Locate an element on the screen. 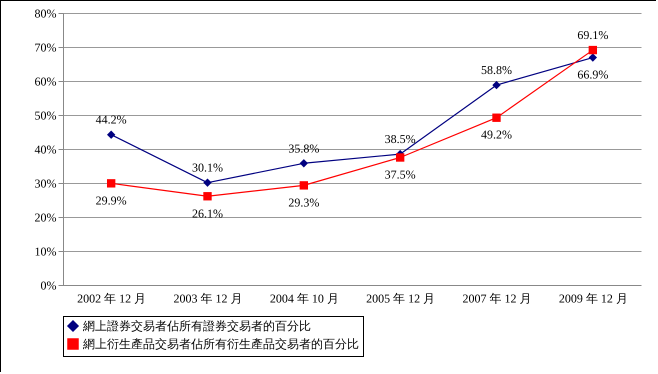 This screenshot has height=374, width=658. data-label: 30.1% is located at coordinates (207, 167).